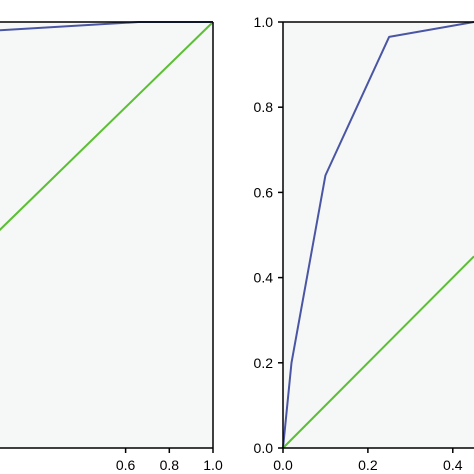 The width and height of the screenshot is (474, 474). I want to click on left-x-tick-label: 0.6, so click(126, 465).